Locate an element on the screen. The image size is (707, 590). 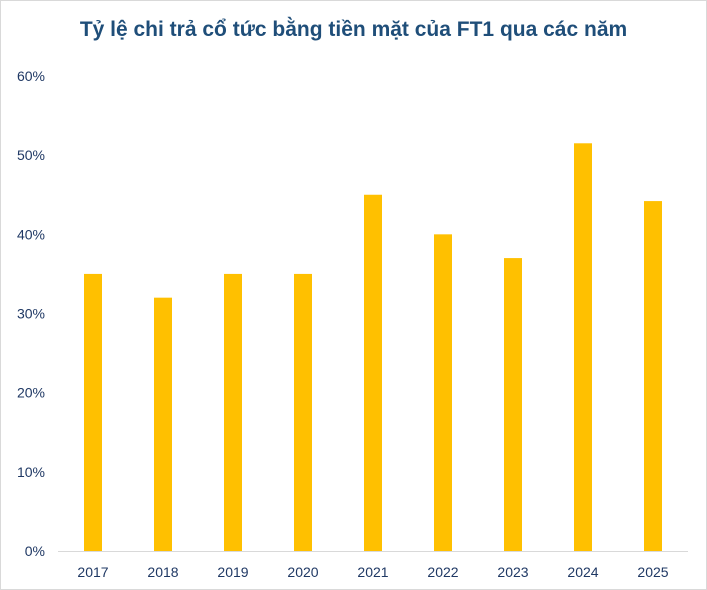
bar-2023 is located at coordinates (513, 404).